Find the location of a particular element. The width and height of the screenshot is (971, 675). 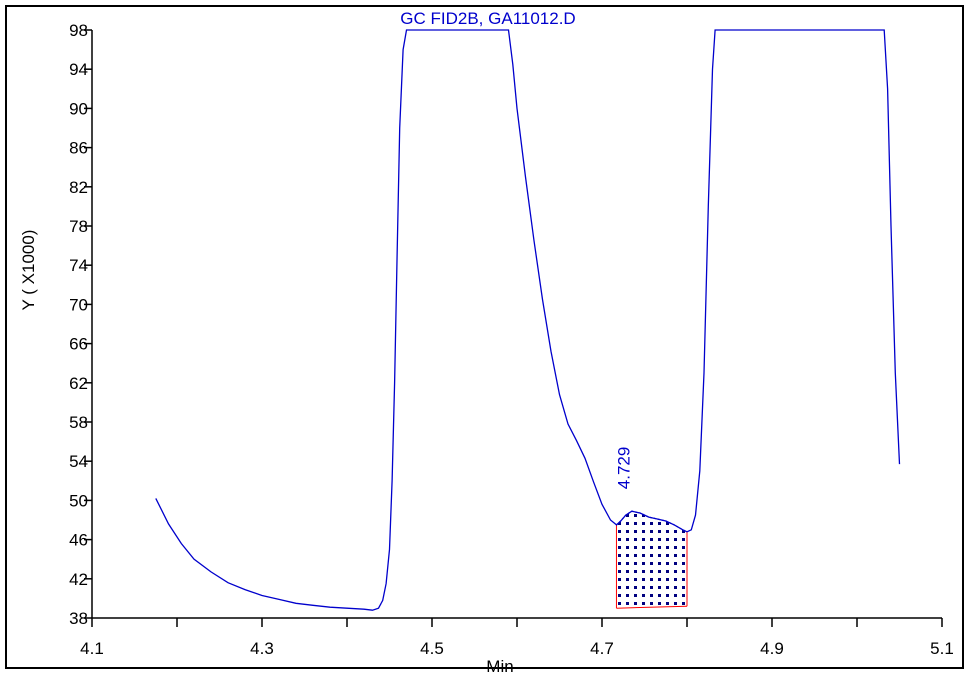

y-tick-label: 98 is located at coordinates (78, 30).